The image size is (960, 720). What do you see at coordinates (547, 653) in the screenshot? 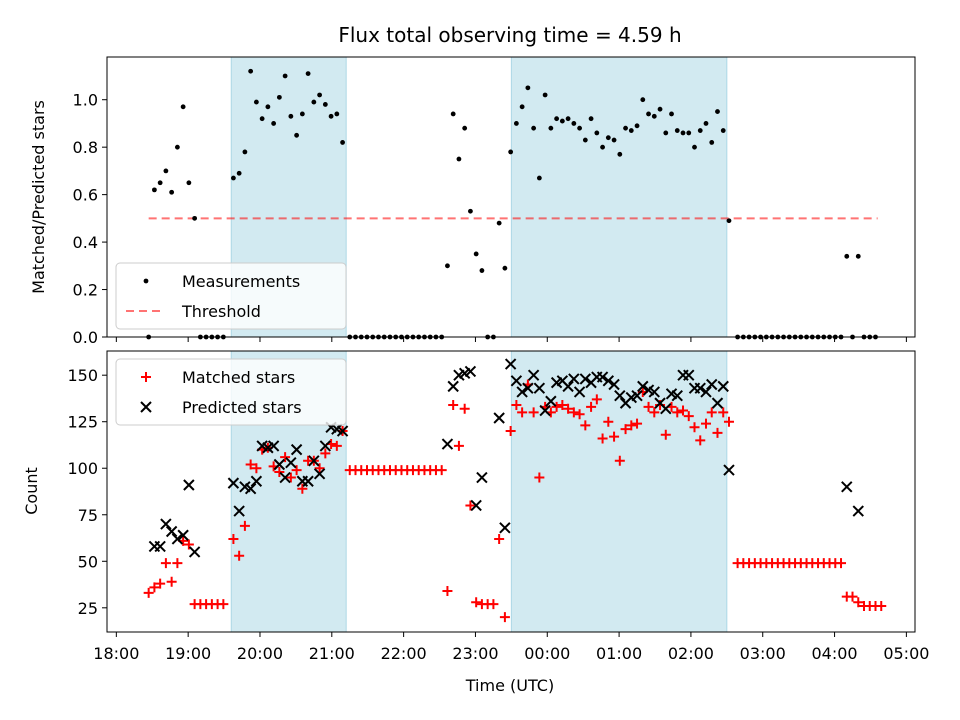
I see `x-tick-label: 00:00` at bounding box center [547, 653].